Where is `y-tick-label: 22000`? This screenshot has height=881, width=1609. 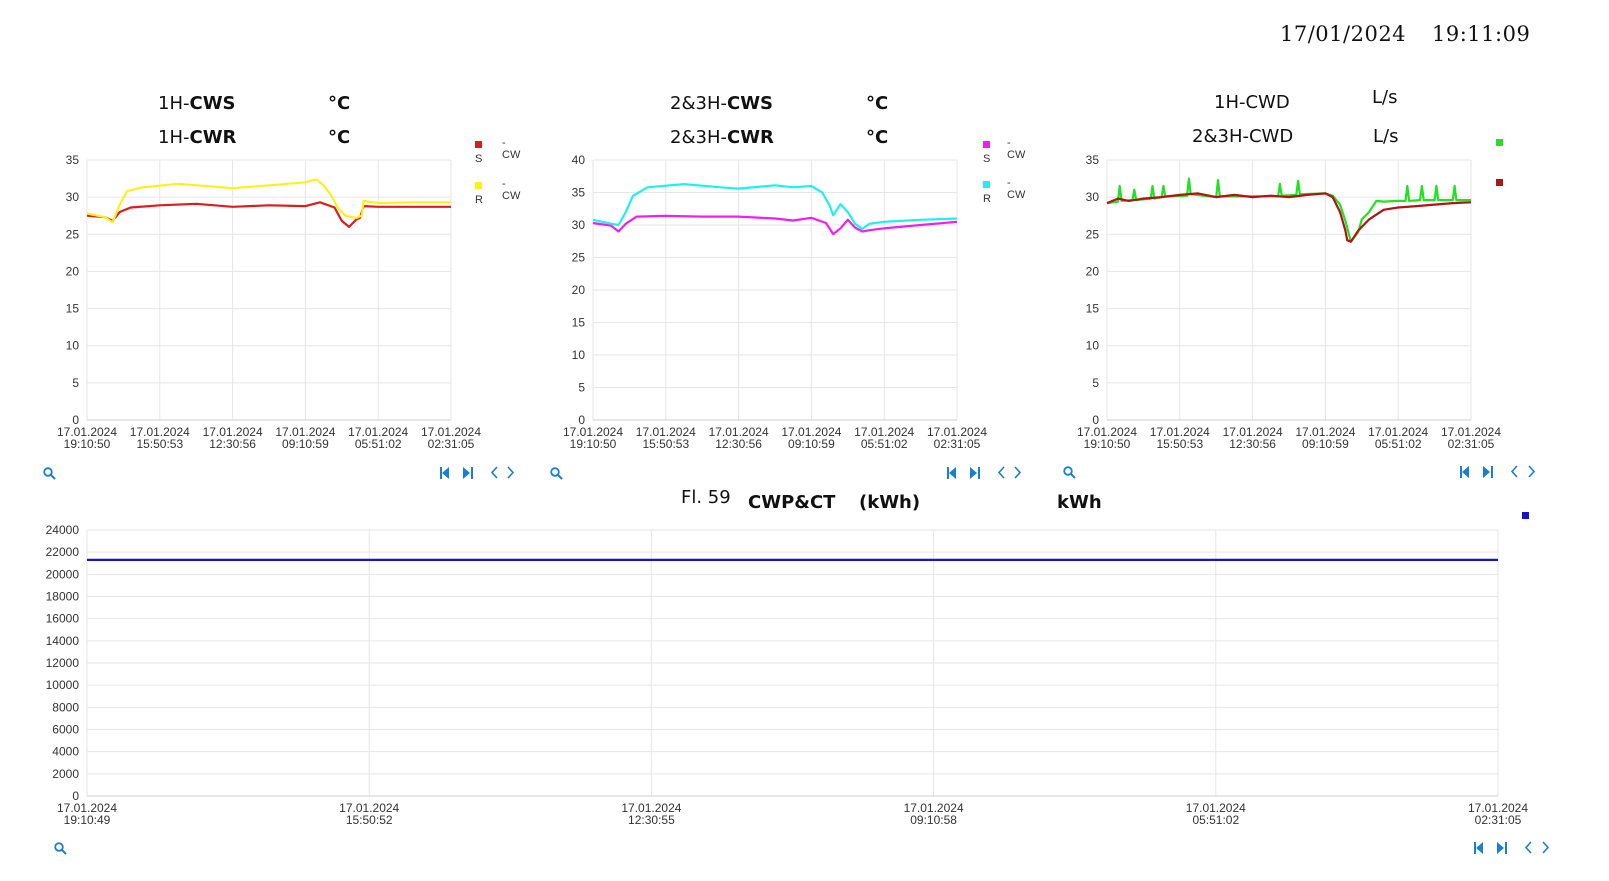 y-tick-label: 22000 is located at coordinates (63, 552).